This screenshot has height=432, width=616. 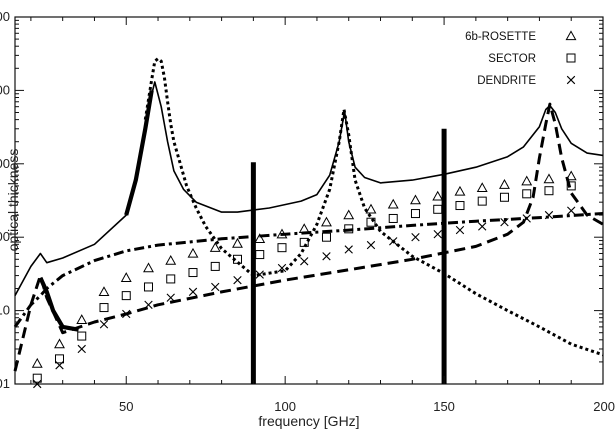 What do you see at coordinates (604, 406) in the screenshot?
I see `x-tick-label-200: 200` at bounding box center [604, 406].